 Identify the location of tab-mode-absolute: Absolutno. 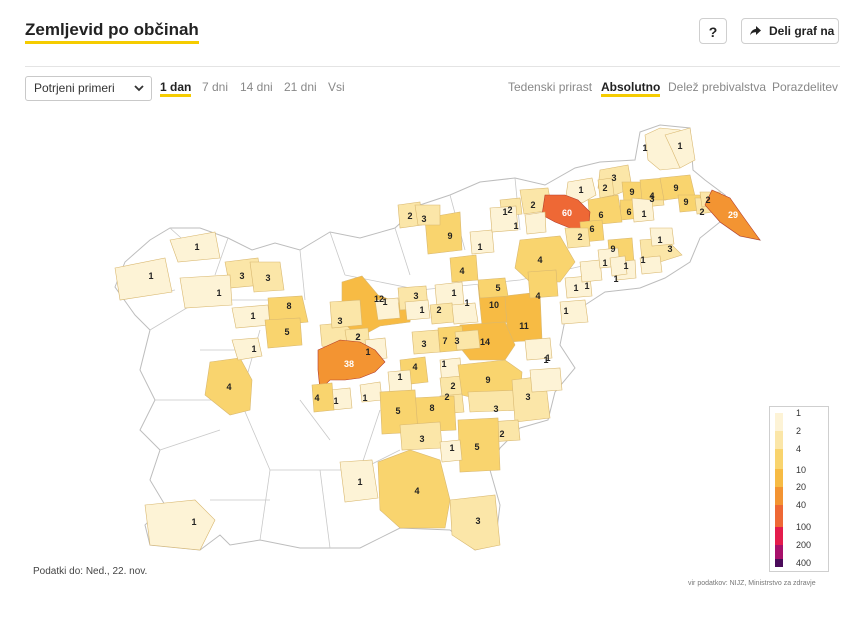
(631, 88).